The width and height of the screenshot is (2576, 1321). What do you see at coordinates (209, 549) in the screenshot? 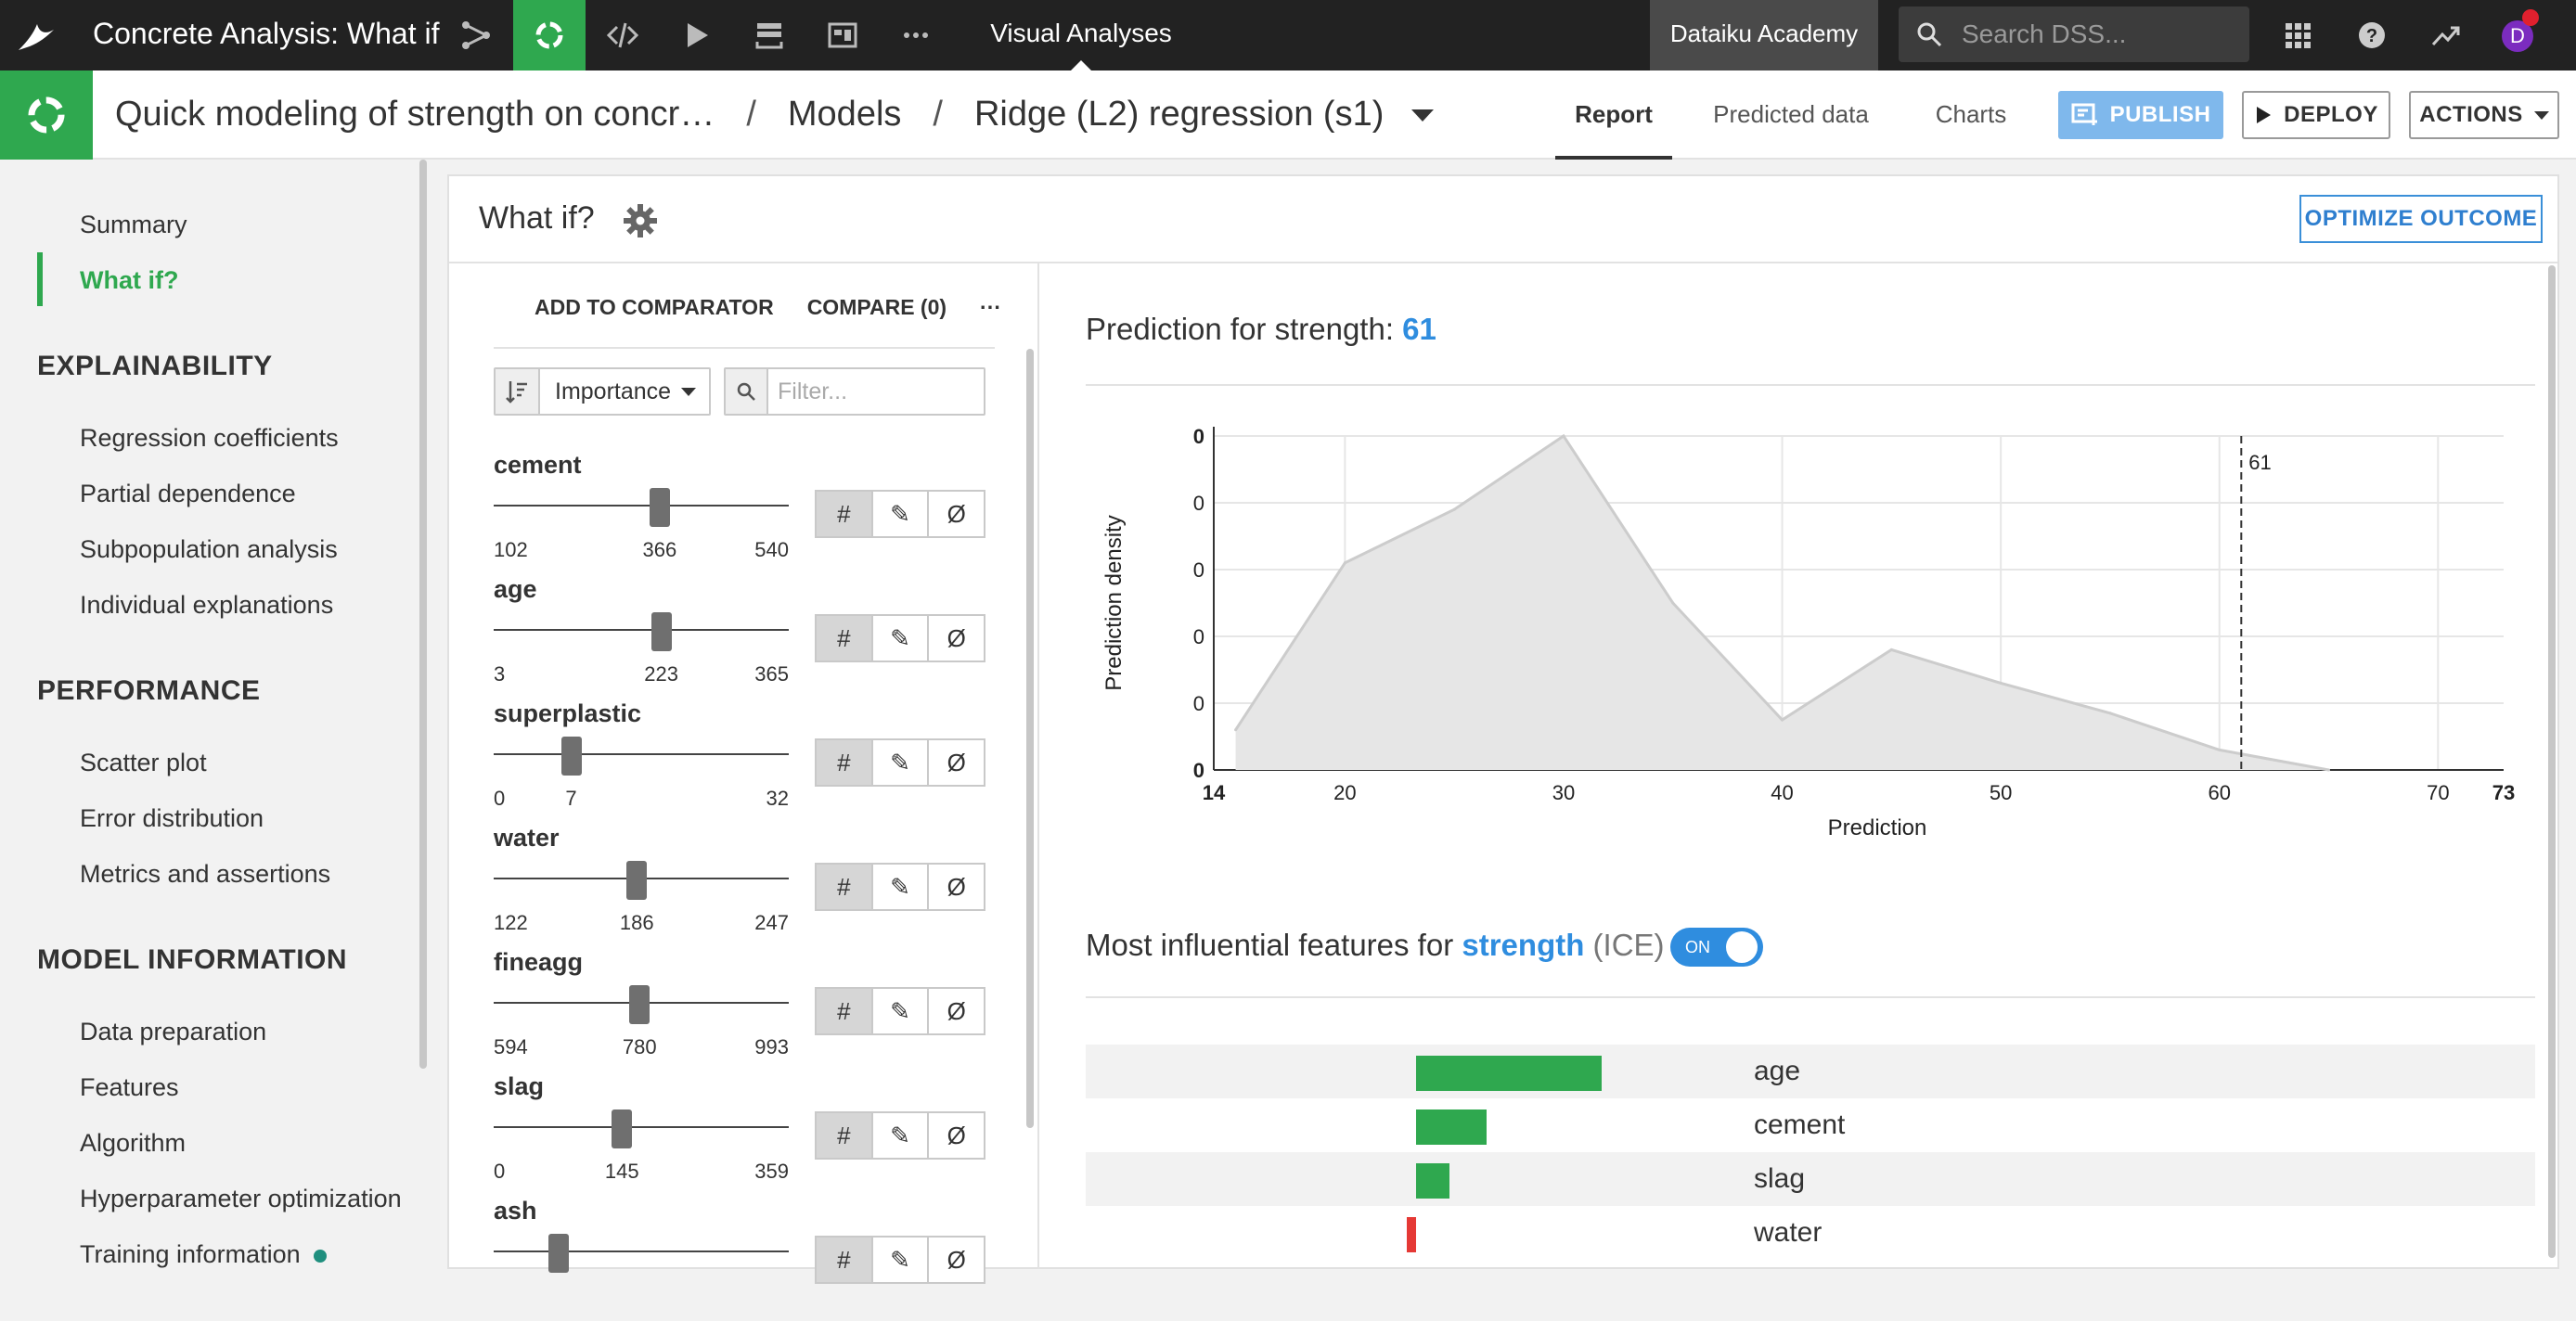
I see `sidebar-item-subpopulation-analysis: Subpopulation analysis` at bounding box center [209, 549].